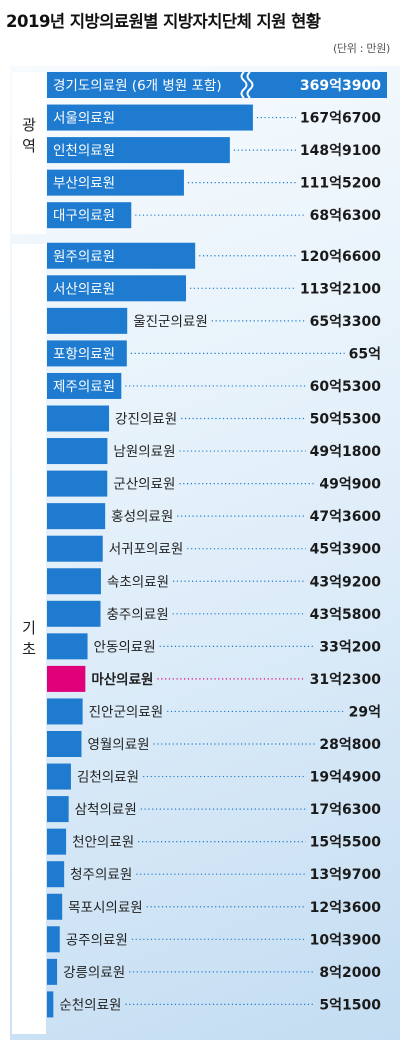  Describe the element at coordinates (340, 289) in the screenshot. I see `value-label: 113억2100` at that location.